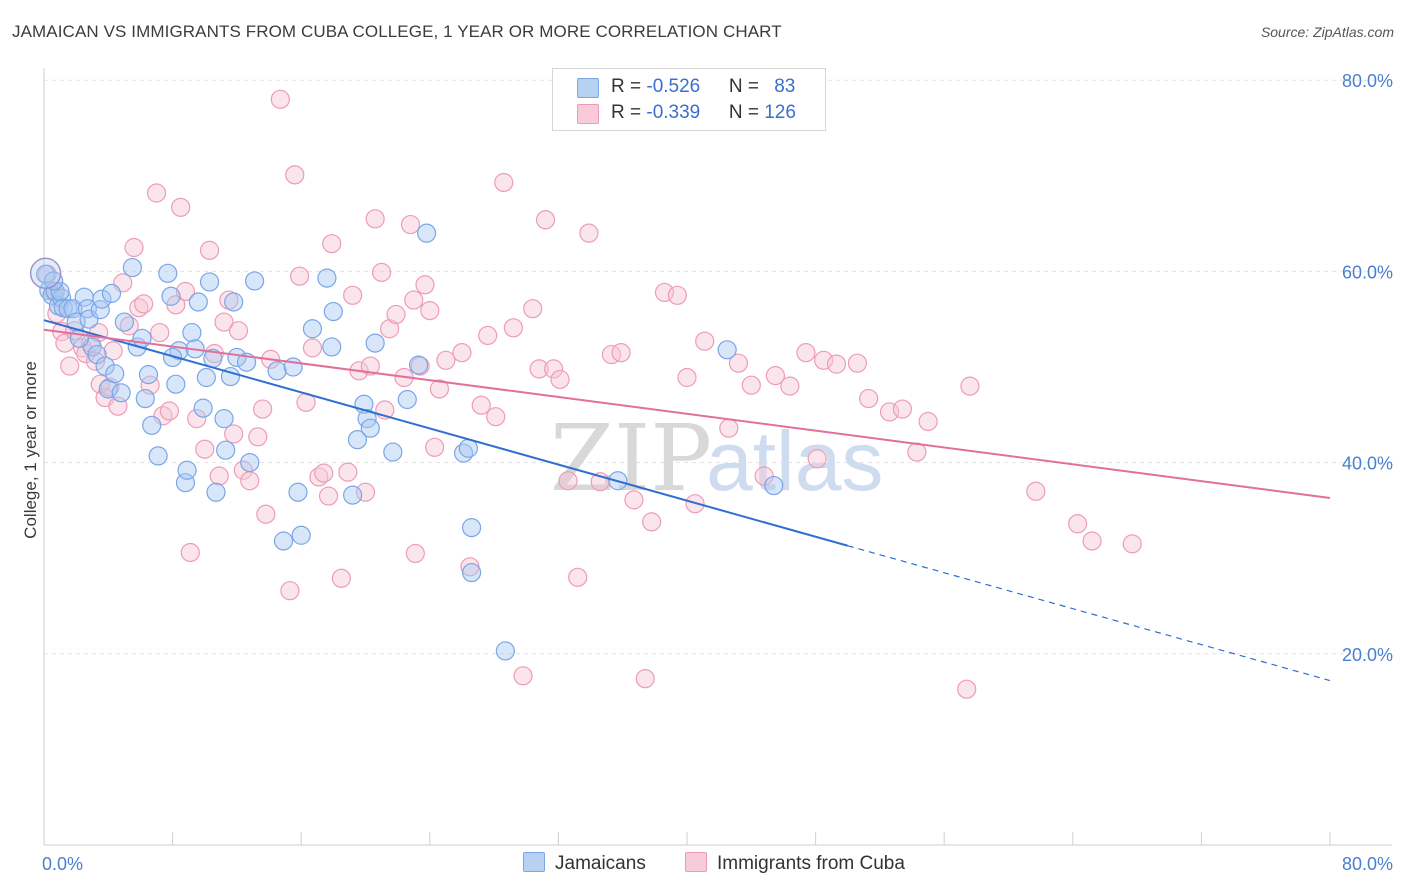 The height and width of the screenshot is (892, 1406). I want to click on y-tick-label: 80.0%, so click(1367, 81).